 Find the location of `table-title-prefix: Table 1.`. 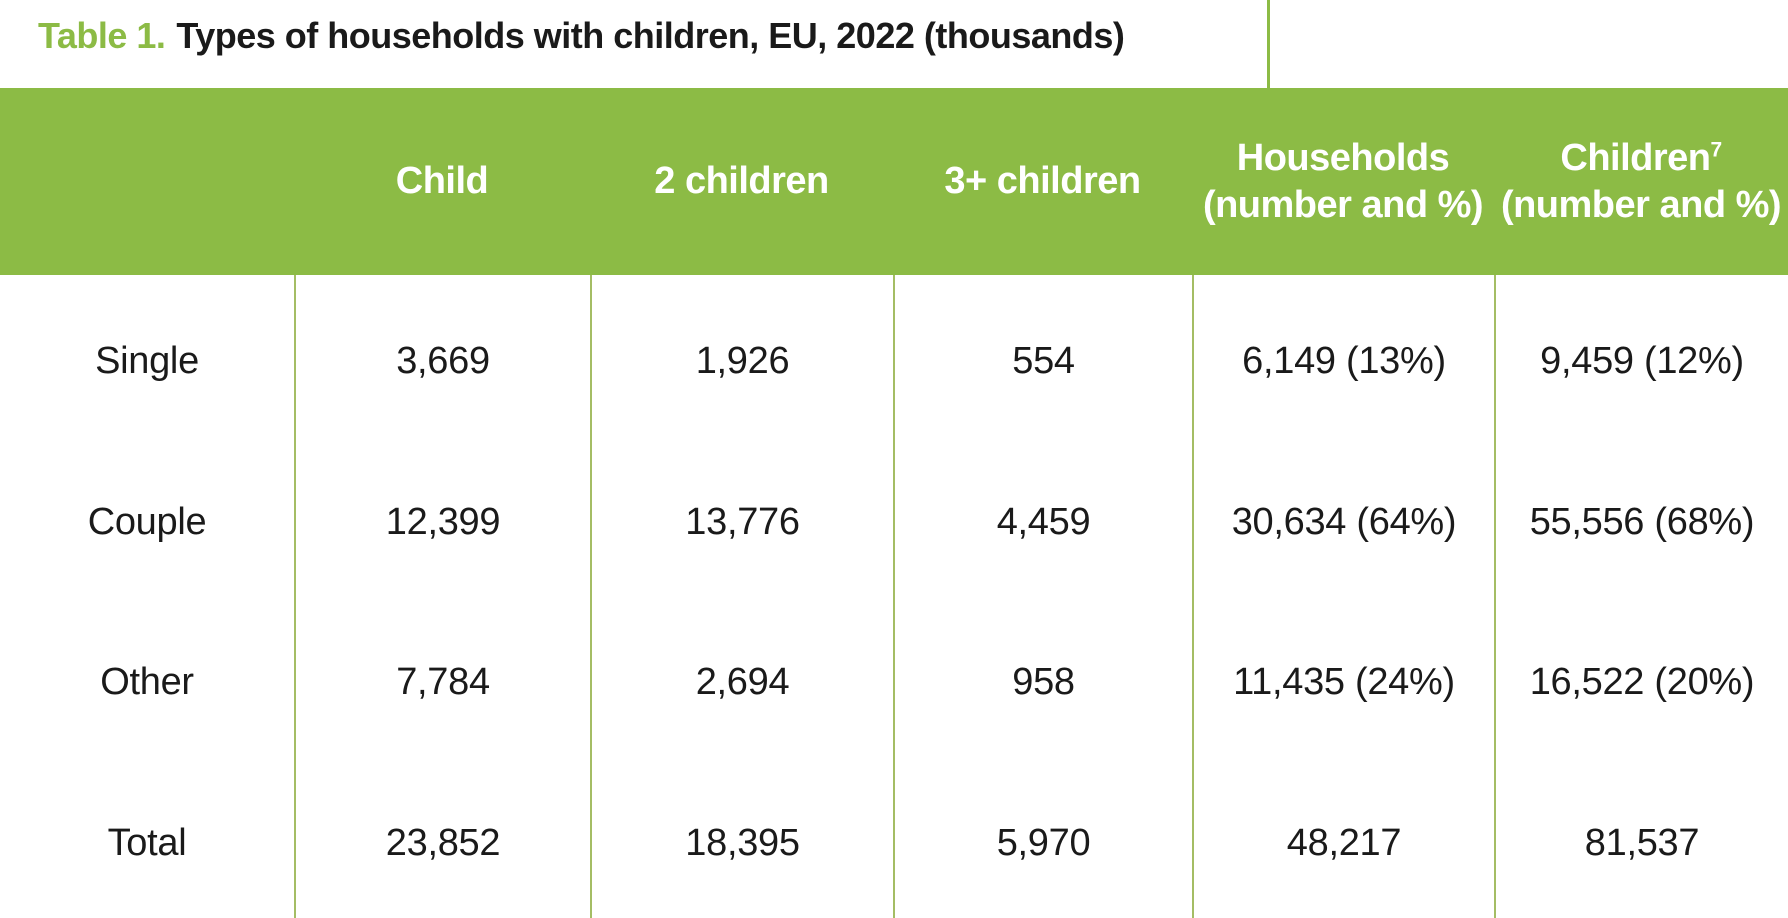

table-title-prefix: Table 1. is located at coordinates (102, 35).